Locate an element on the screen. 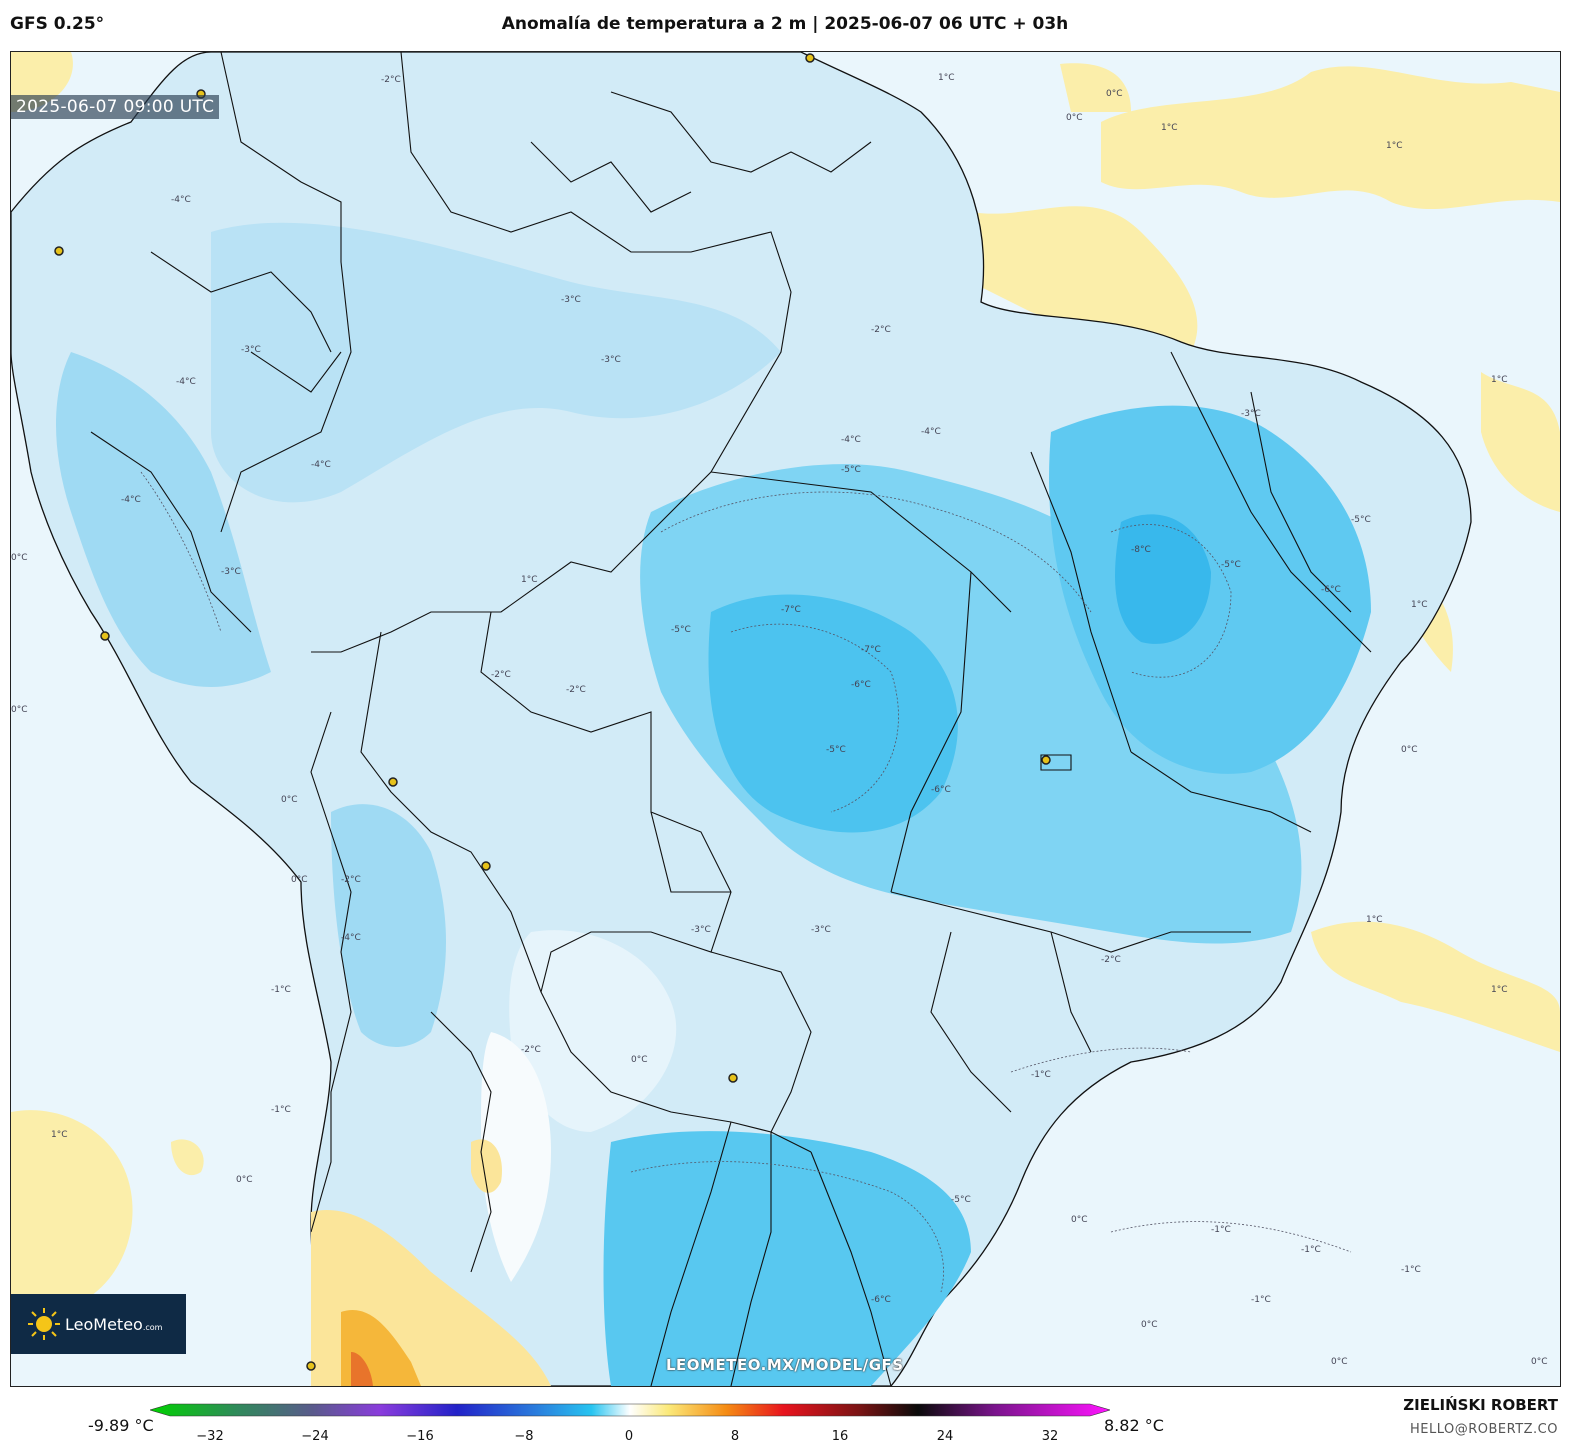 The image size is (1570, 1446). colorbar-tick: 0 is located at coordinates (629, 1435).